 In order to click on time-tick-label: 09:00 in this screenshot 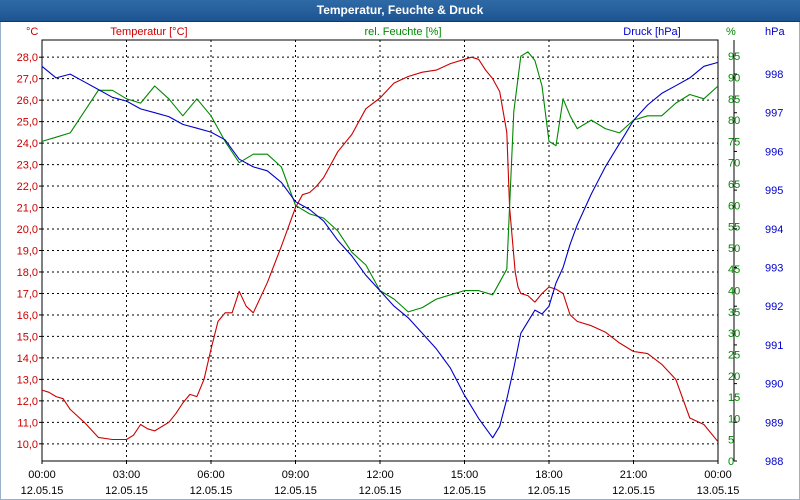, I will do `click(296, 475)`.